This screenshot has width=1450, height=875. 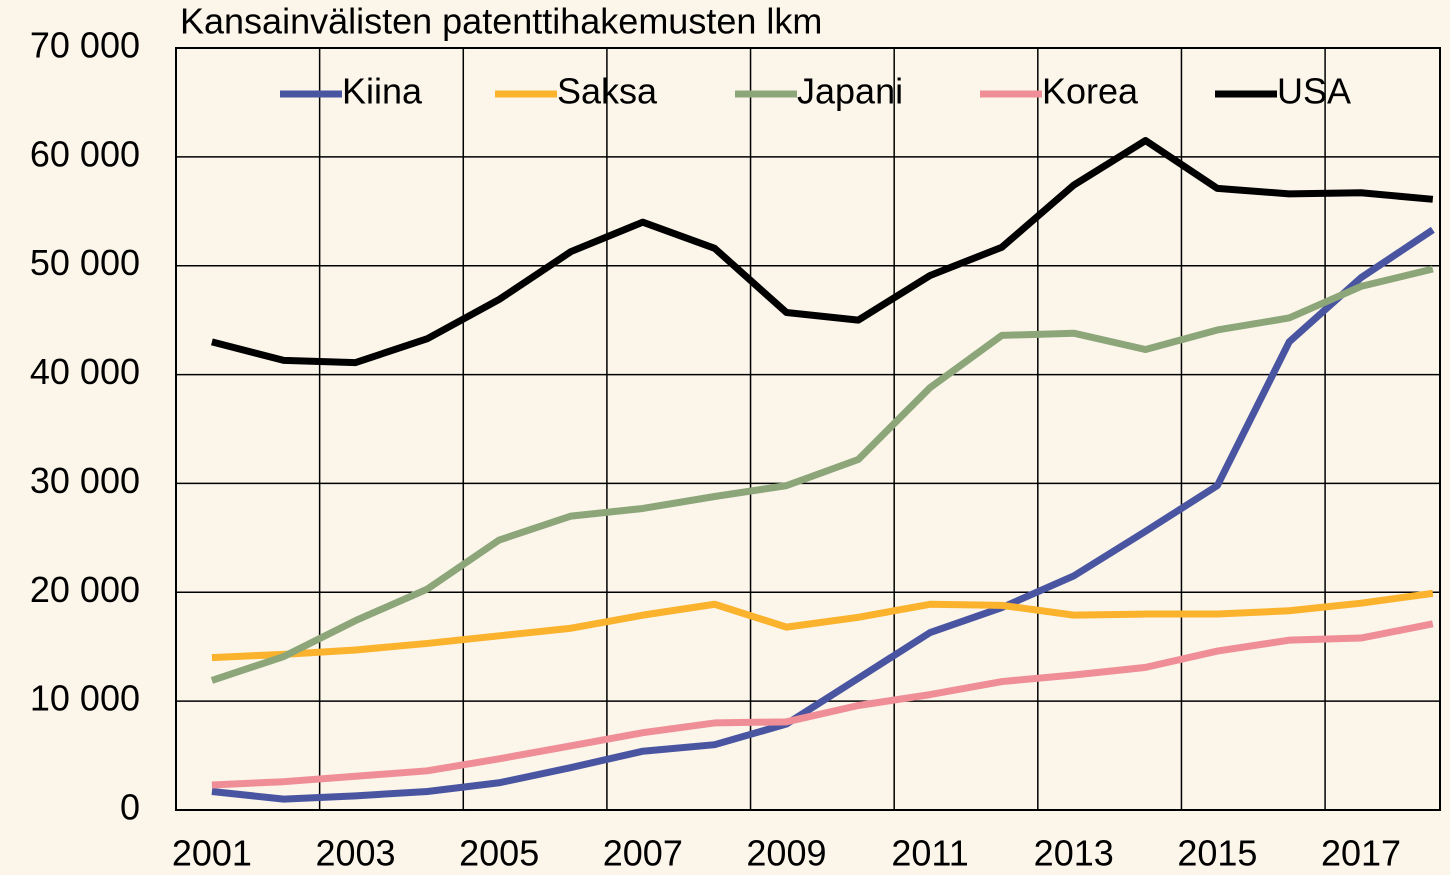 What do you see at coordinates (1090, 91) in the screenshot?
I see `legend-label: Korea` at bounding box center [1090, 91].